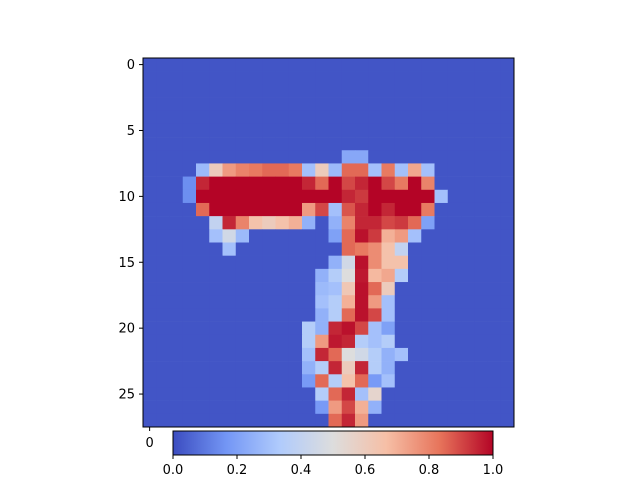 The image size is (640, 480). Describe the element at coordinates (126, 329) in the screenshot. I see `y-tick-label: 20` at that location.